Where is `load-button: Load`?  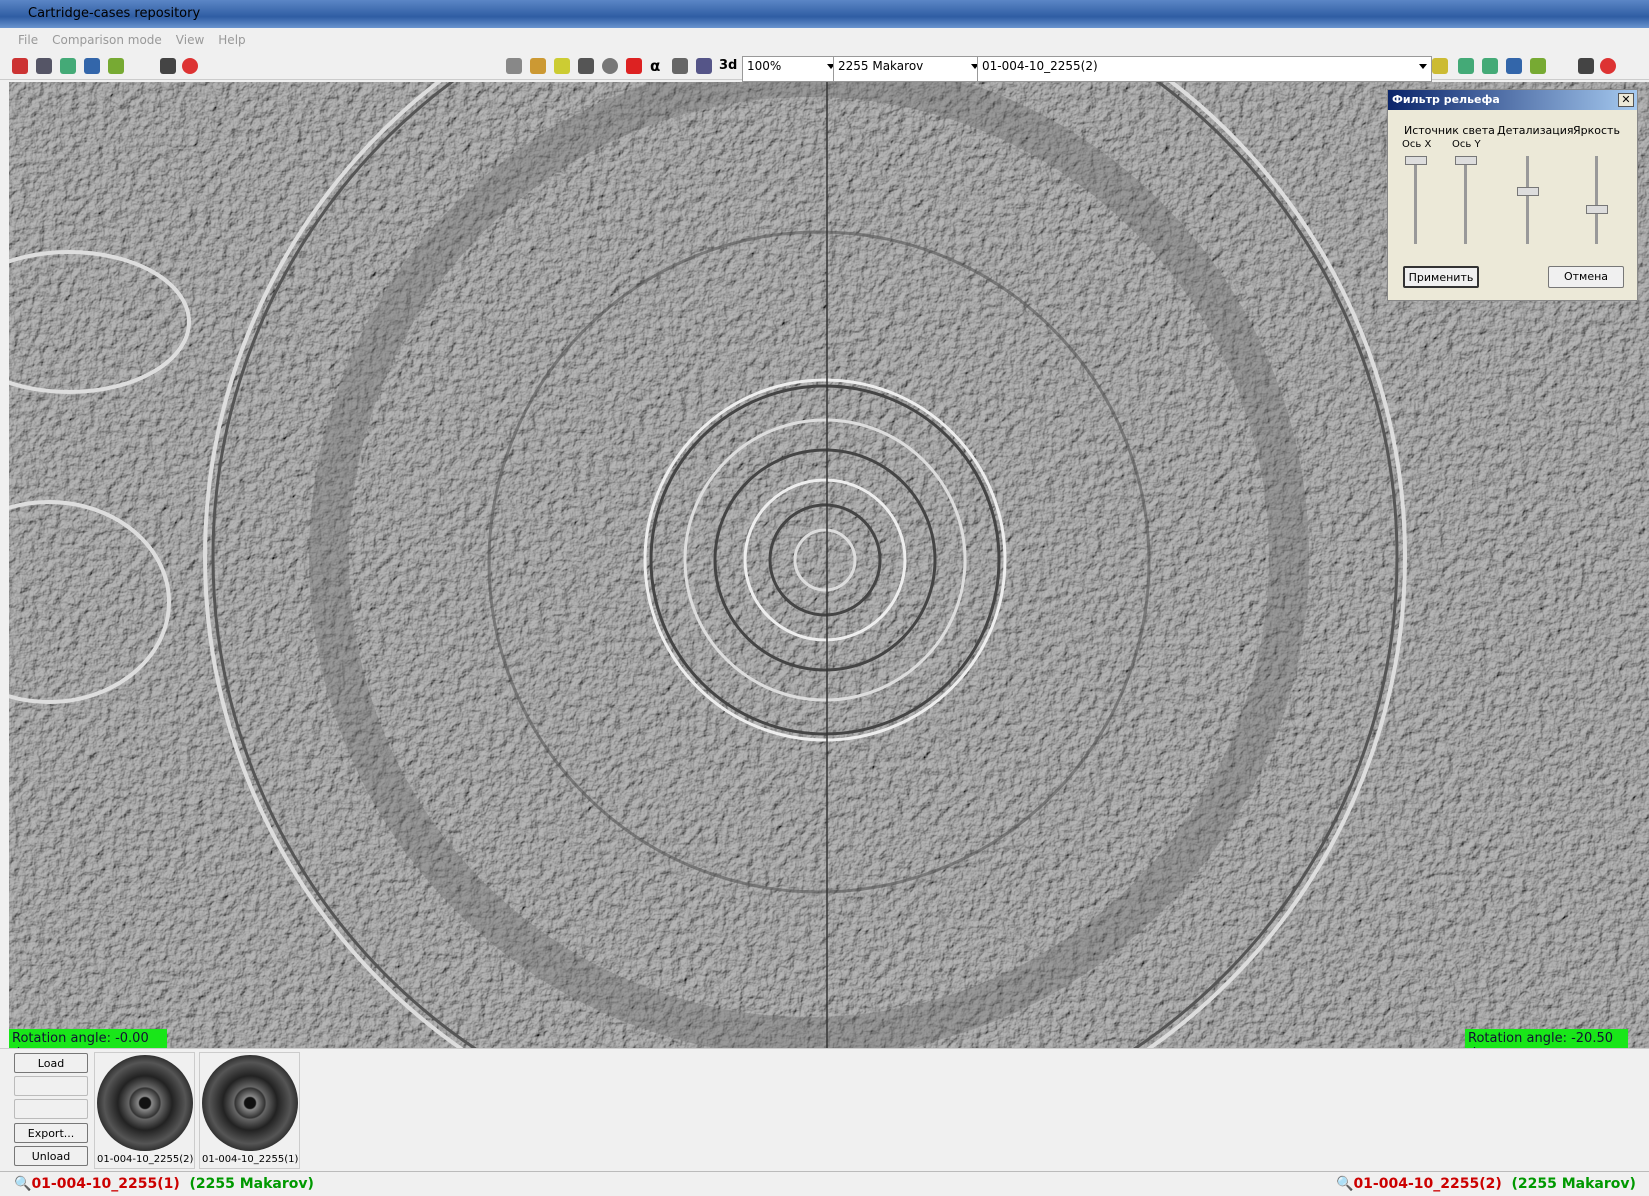
load-button: Load is located at coordinates (51, 1063).